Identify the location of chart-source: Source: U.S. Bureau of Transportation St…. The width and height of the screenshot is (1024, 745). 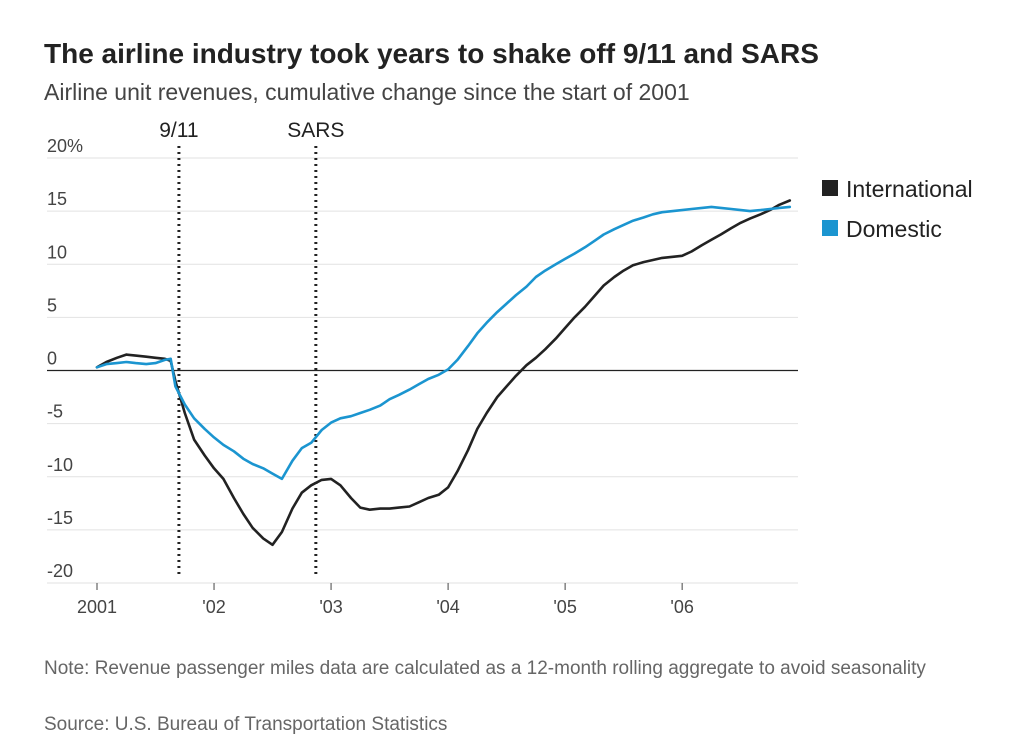
(246, 724).